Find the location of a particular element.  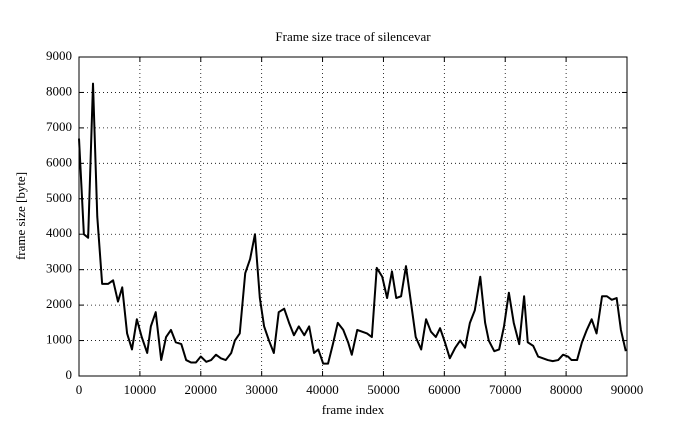

x-tick-label: 20000 is located at coordinates (201, 389).